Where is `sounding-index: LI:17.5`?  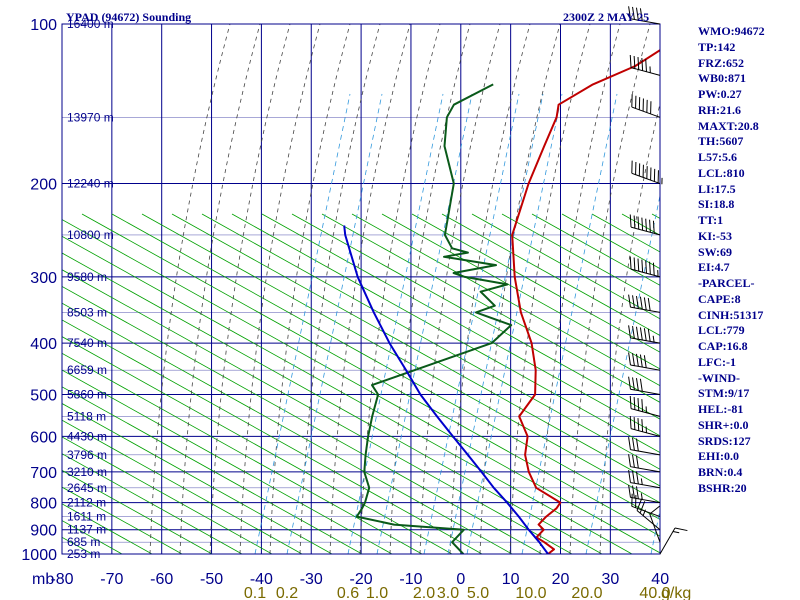 sounding-index: LI:17.5 is located at coordinates (717, 188).